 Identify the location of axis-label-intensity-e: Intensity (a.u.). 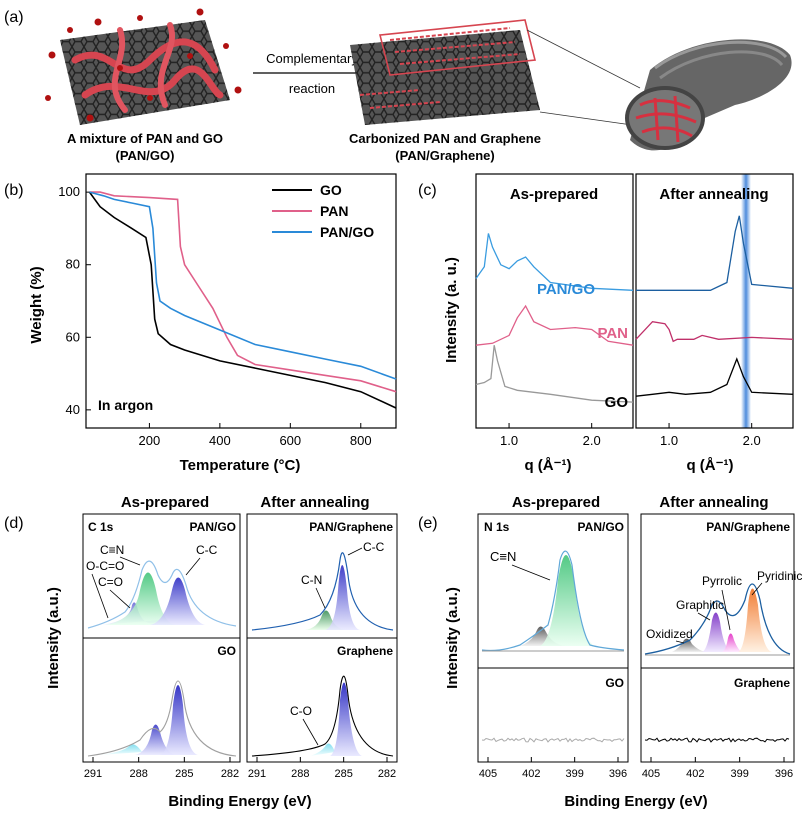
(452, 638).